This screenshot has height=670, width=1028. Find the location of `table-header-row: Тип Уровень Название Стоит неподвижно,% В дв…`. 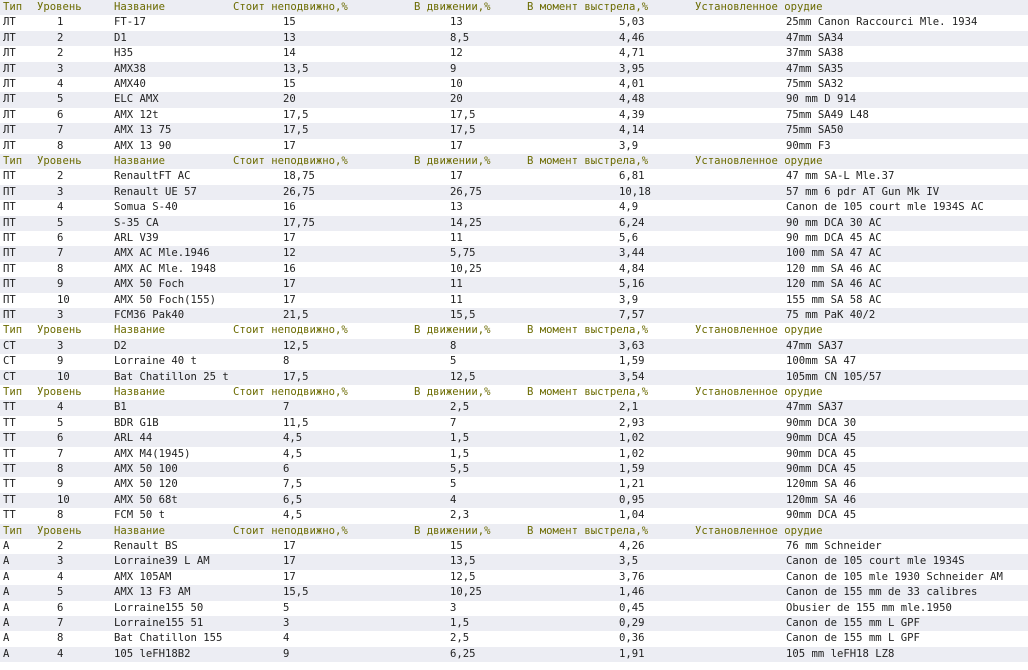

table-header-row: Тип Уровень Название Стоит неподвижно,% В дв… is located at coordinates (514, 393).